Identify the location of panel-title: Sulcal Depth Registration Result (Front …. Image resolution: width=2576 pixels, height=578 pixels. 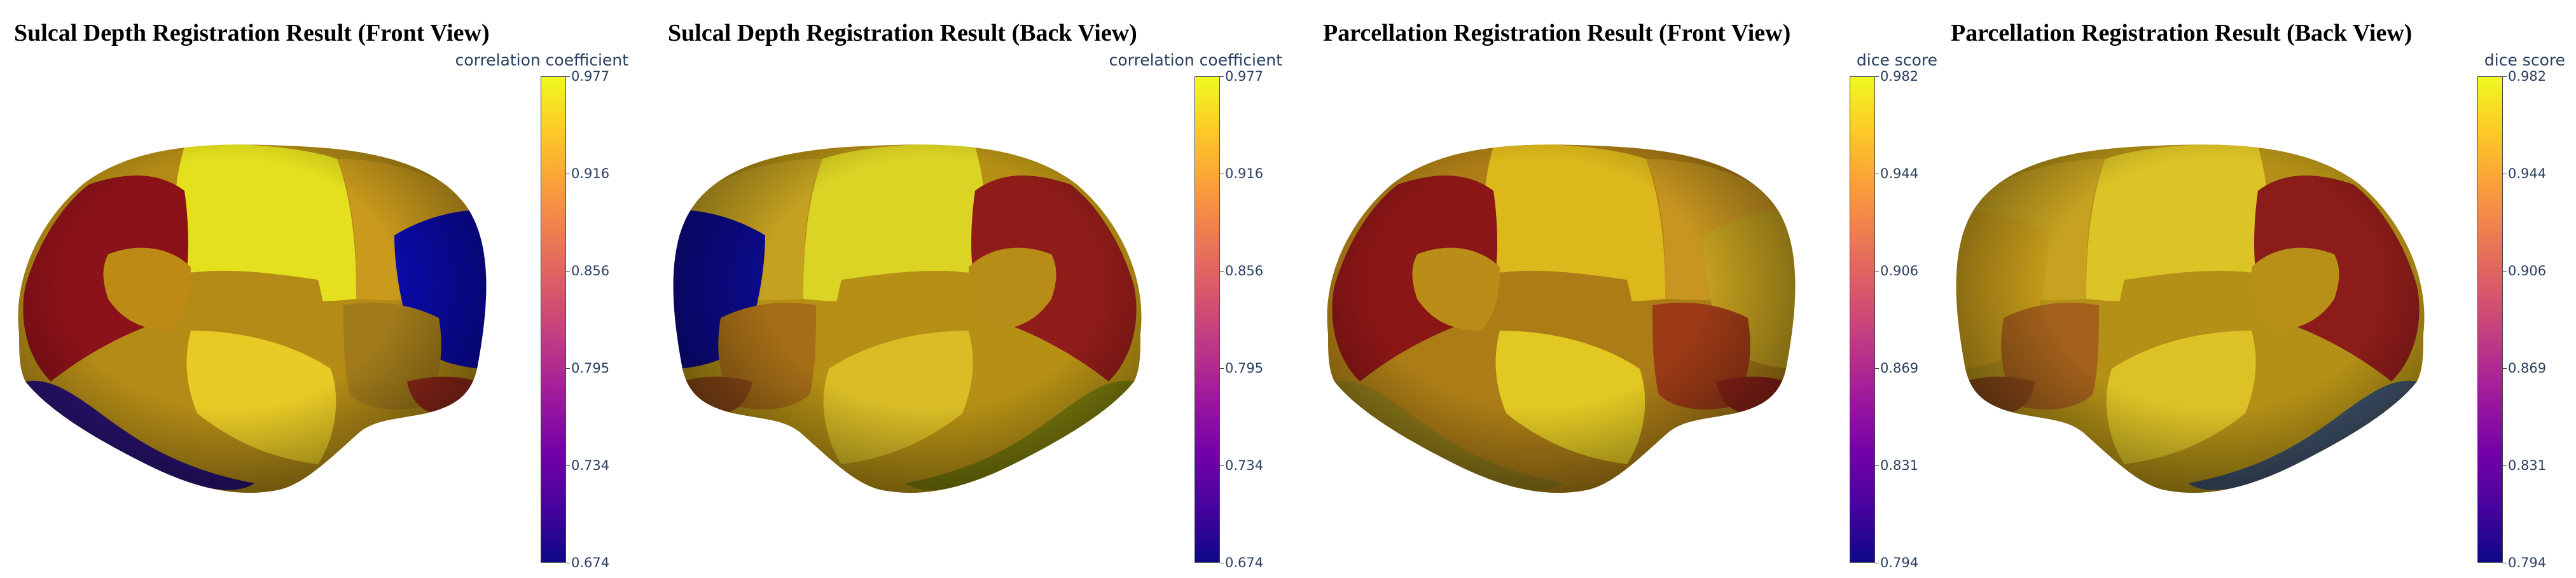
(252, 33).